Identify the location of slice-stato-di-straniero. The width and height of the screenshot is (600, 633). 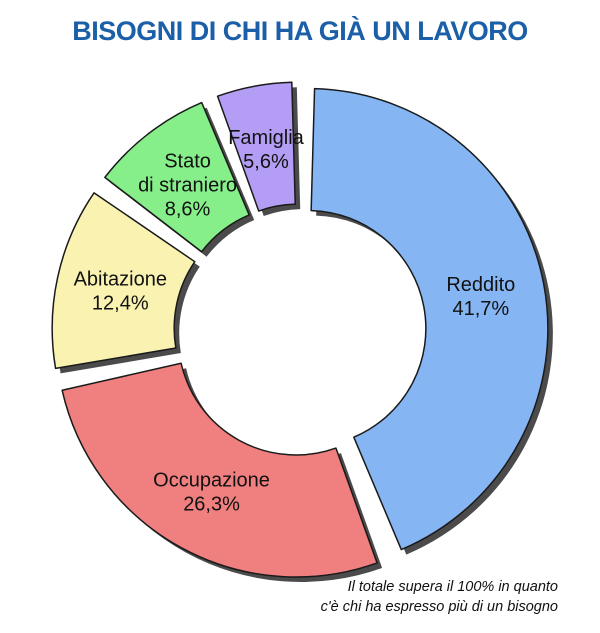
(177, 177).